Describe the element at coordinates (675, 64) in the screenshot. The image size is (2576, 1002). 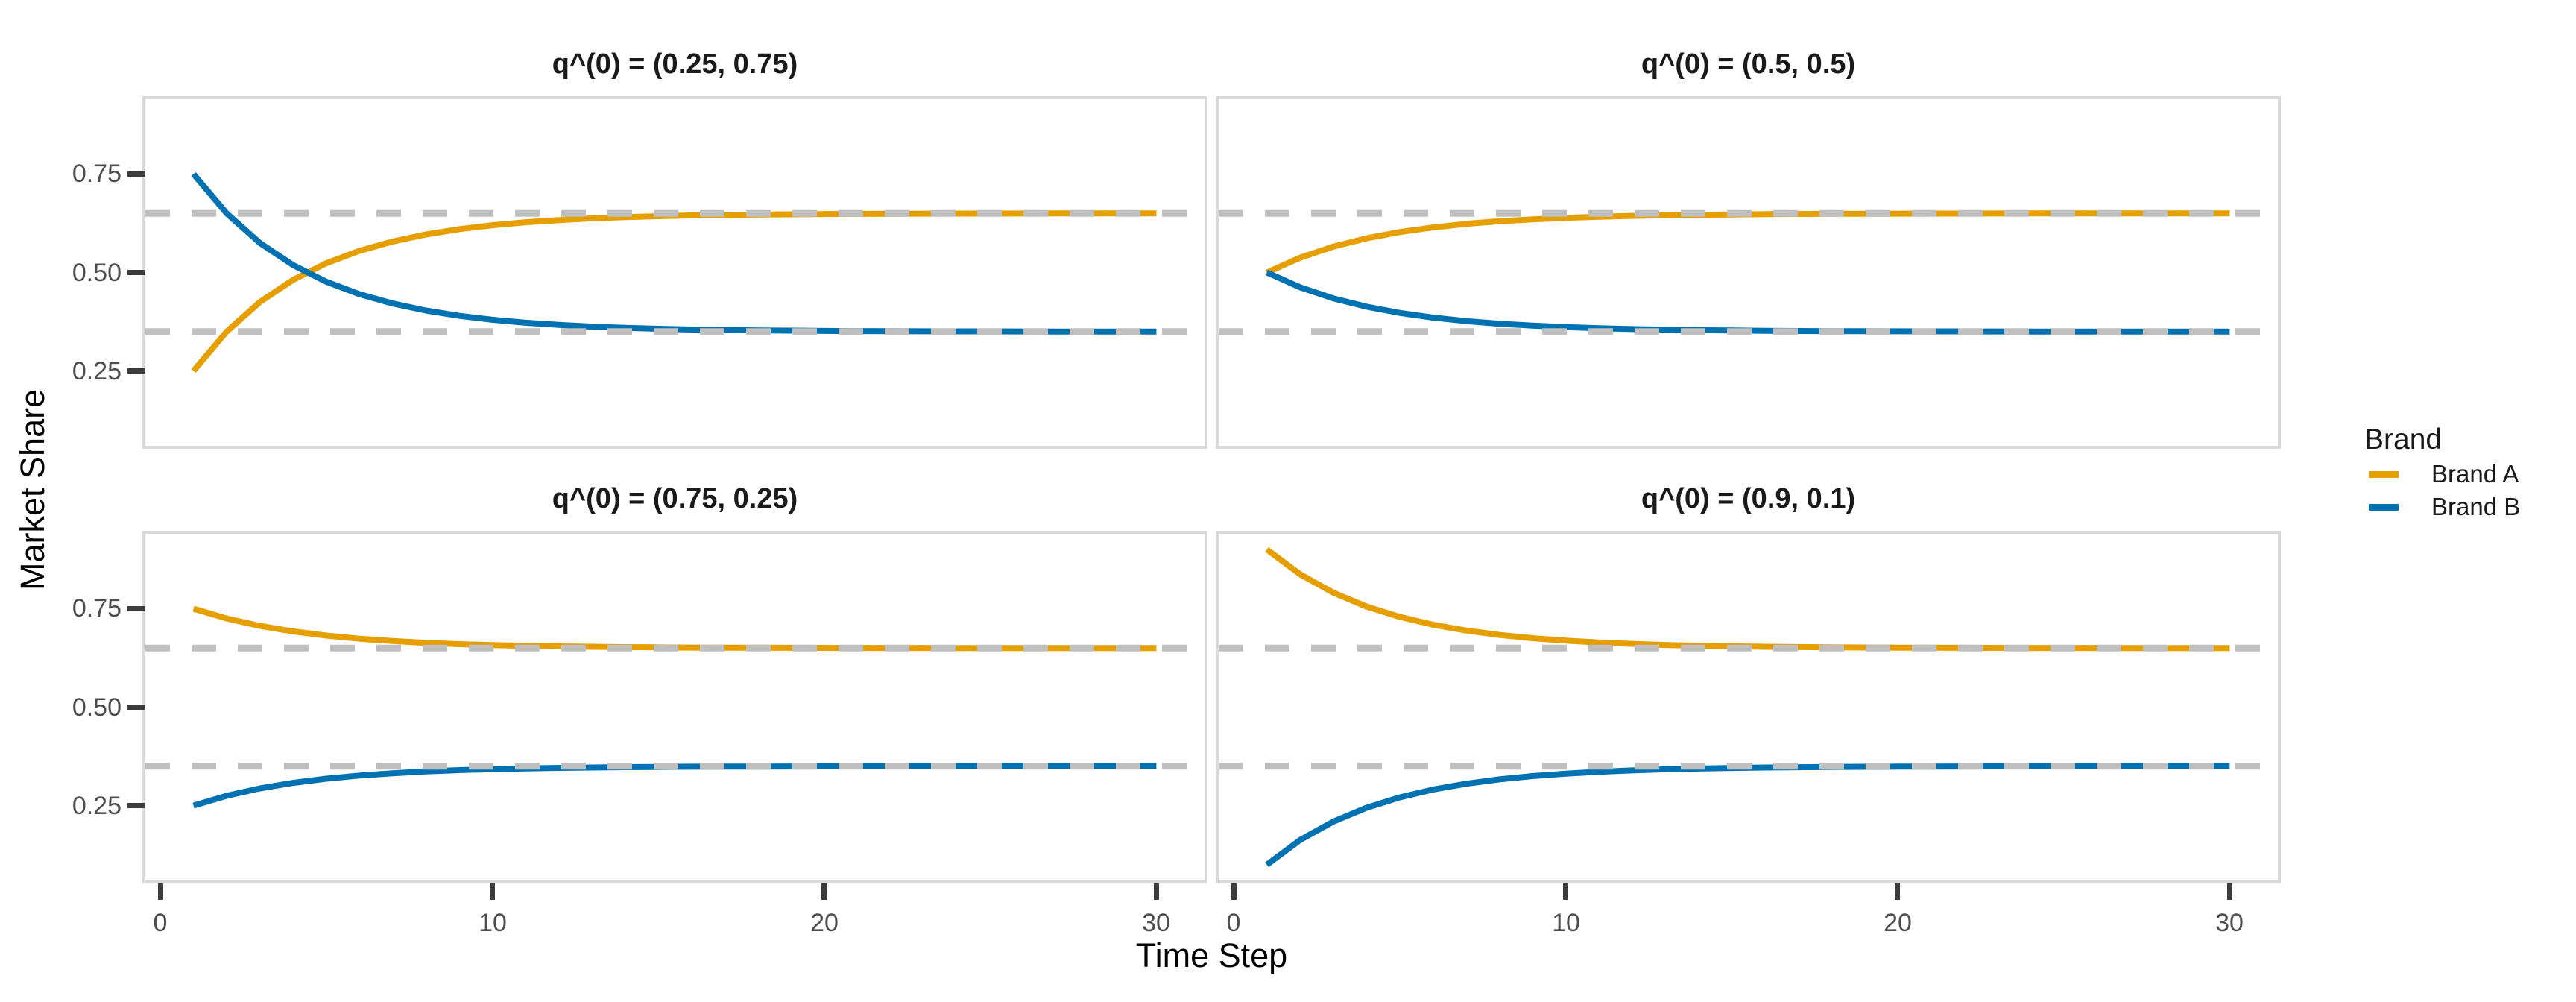
I see `facet-strip-title-1: q^(0) = (0.25, 0.75)` at that location.